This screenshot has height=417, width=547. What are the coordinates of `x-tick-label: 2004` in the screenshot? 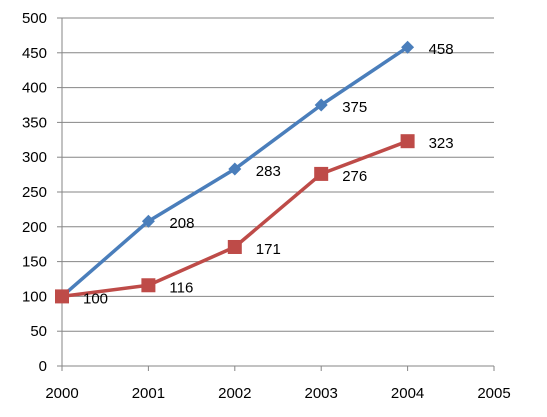 It's located at (407, 393).